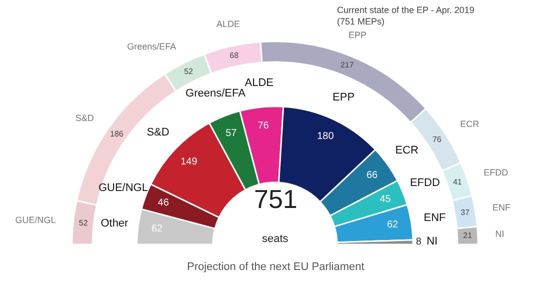 This screenshot has width=550, height=287. Describe the element at coordinates (117, 133) in the screenshot. I see `data-label: 186` at that location.